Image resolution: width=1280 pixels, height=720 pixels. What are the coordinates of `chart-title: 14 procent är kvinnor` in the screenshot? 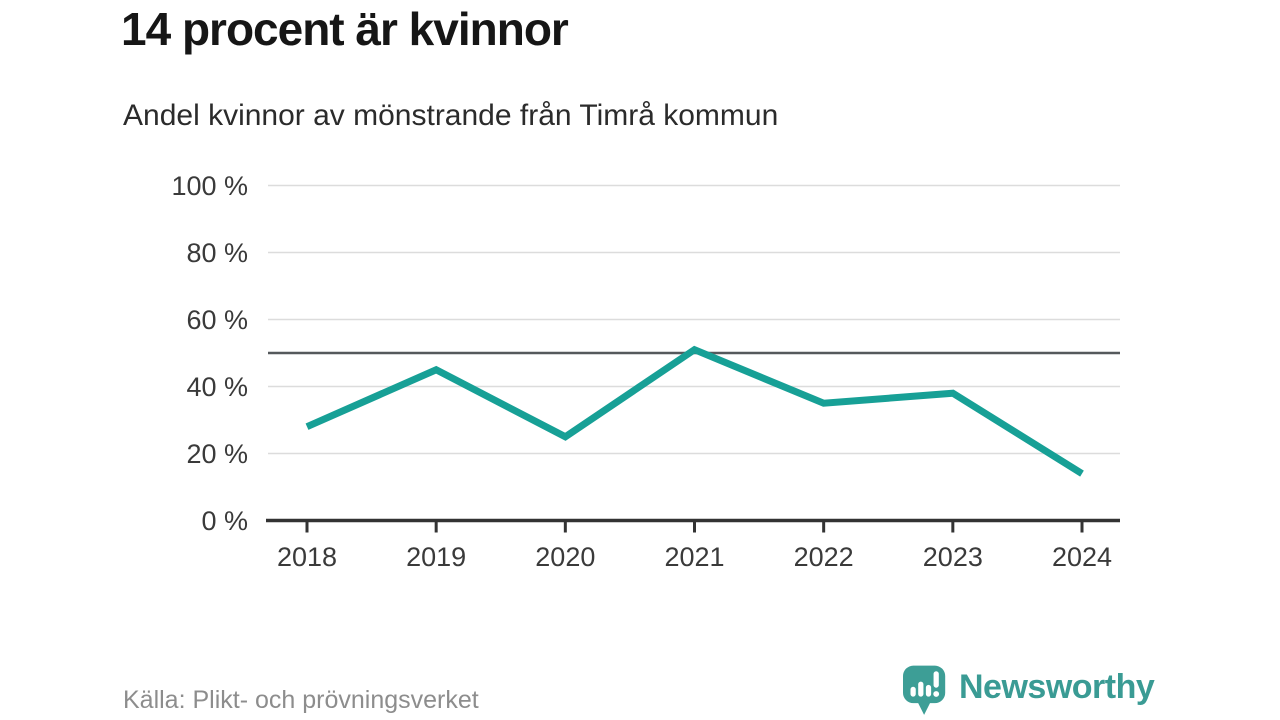 It's located at (345, 29).